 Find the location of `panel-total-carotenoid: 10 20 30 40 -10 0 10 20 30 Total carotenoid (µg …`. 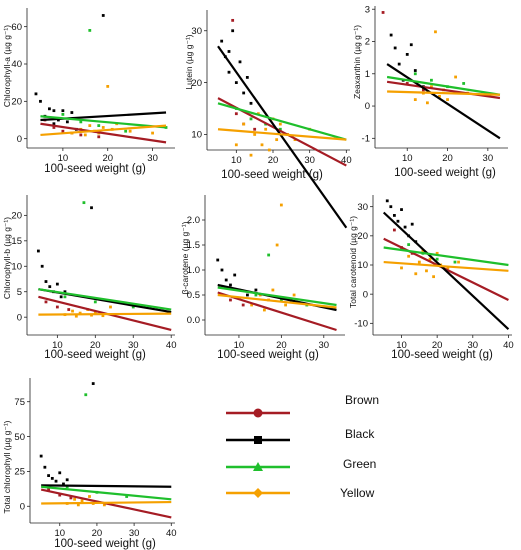

panel-total-carotenoid: 10 20 30 40 -10 0 10 20 30 Total carotenoid (µg … is located at coordinates (431, 278).